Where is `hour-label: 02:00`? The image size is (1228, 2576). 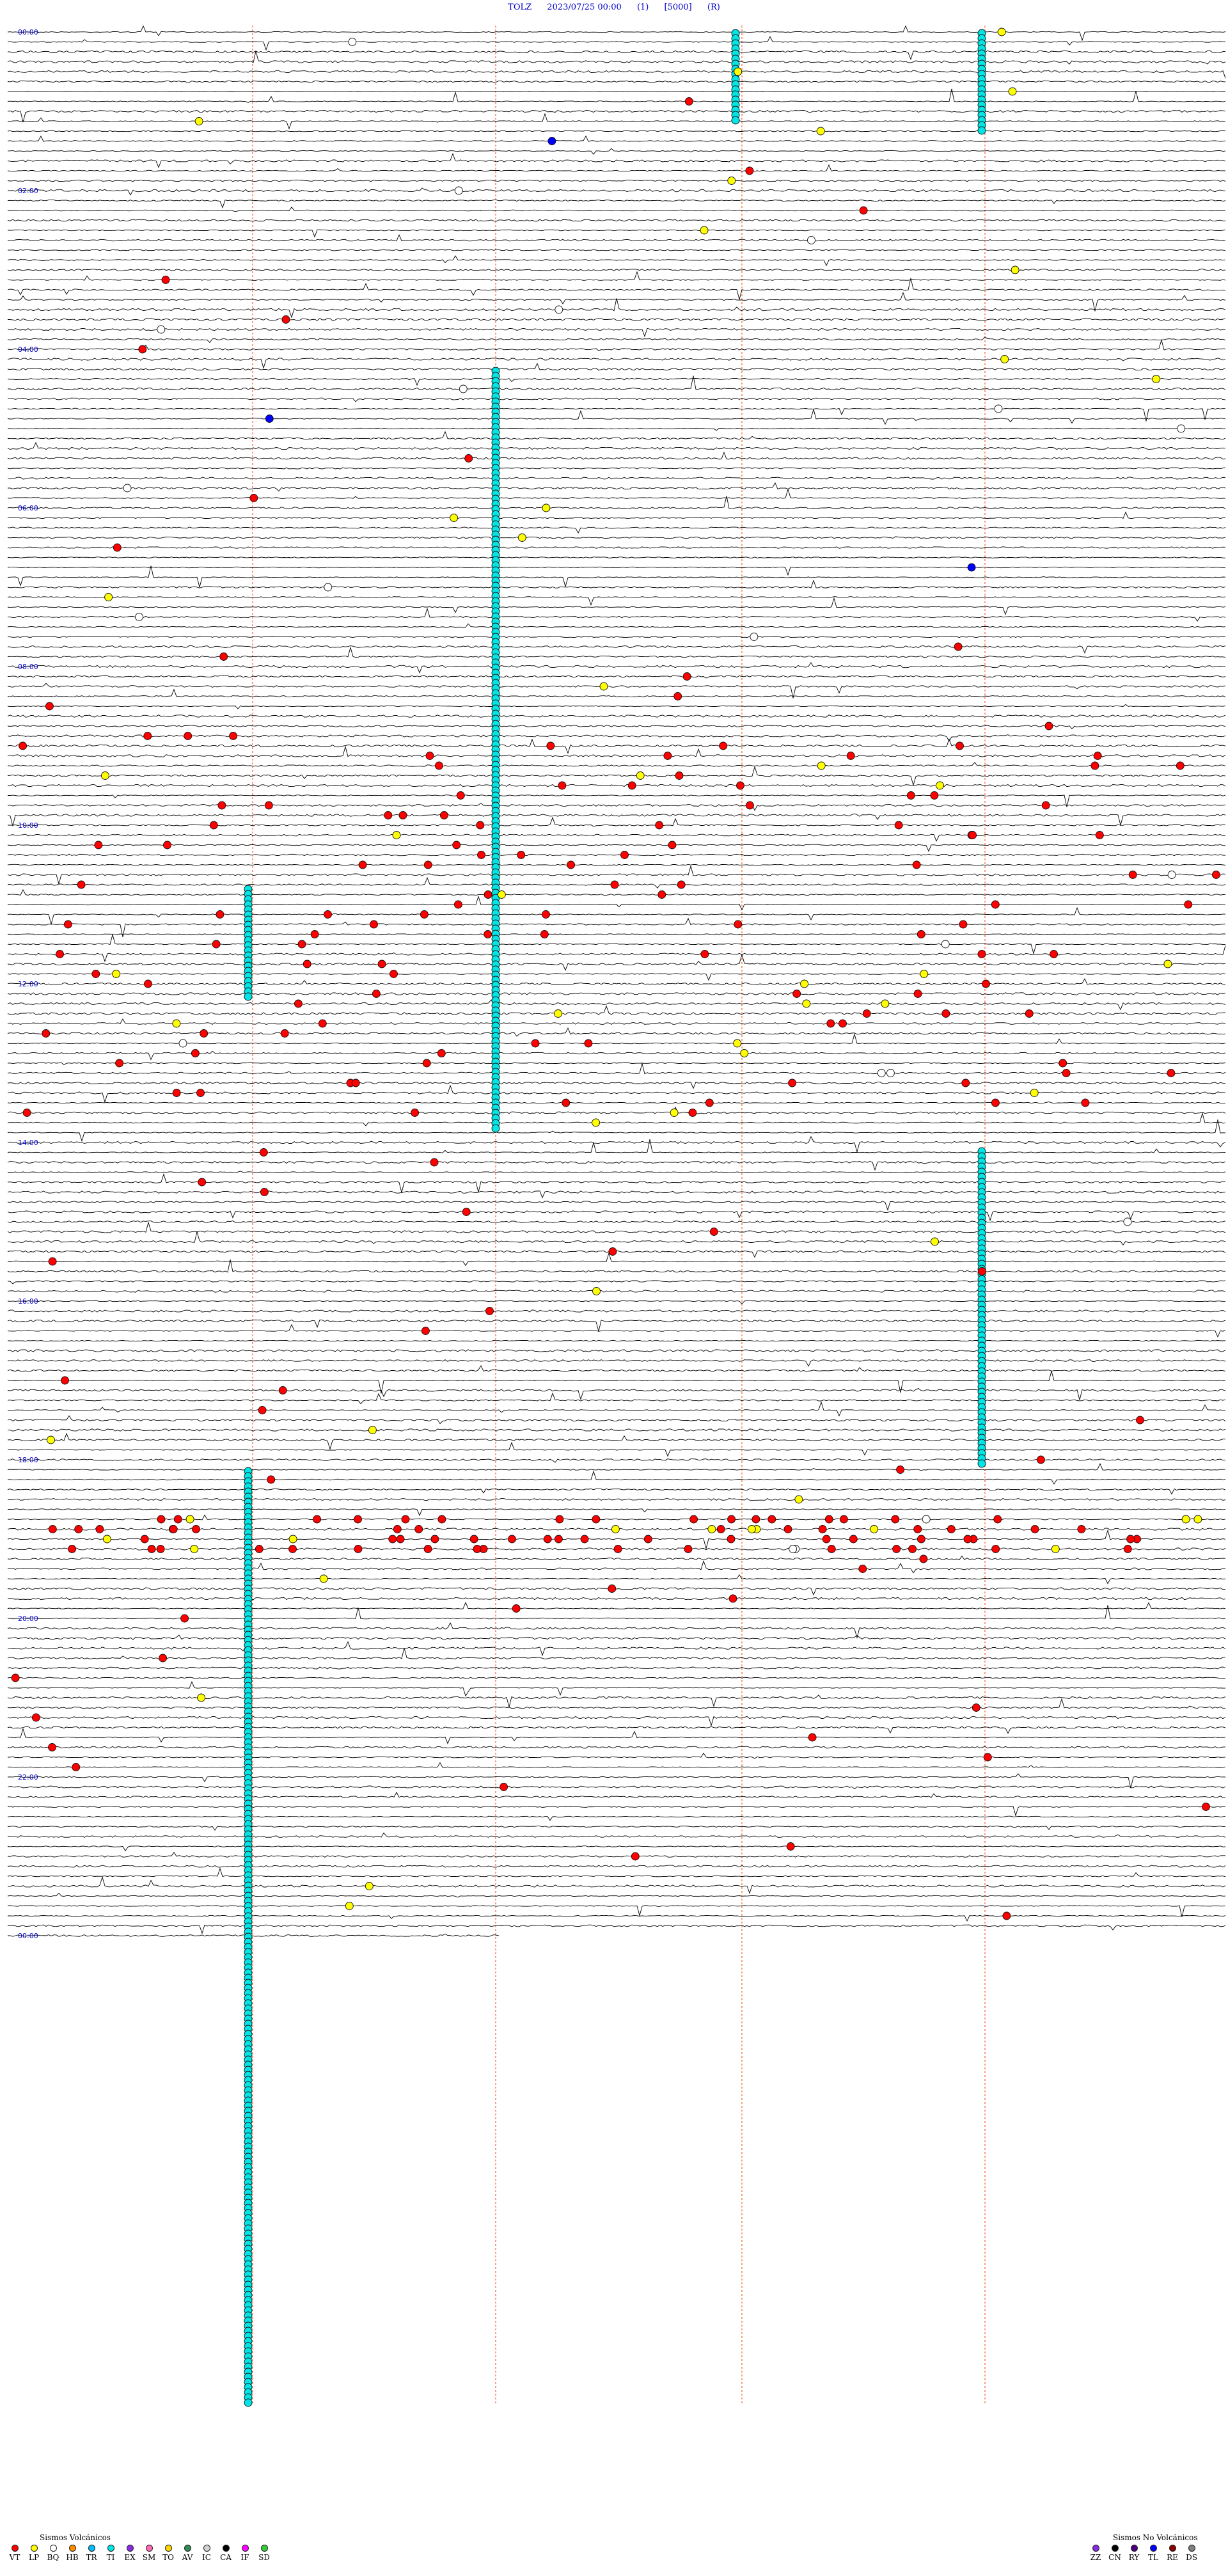 hour-label: 02:00 is located at coordinates (28, 191).